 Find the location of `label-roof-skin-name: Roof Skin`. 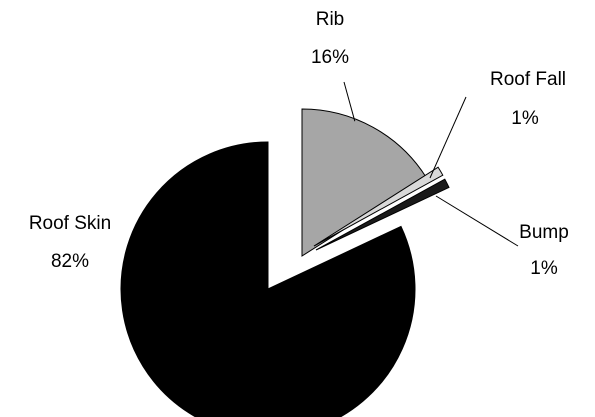

label-roof-skin-name: Roof Skin is located at coordinates (70, 223).